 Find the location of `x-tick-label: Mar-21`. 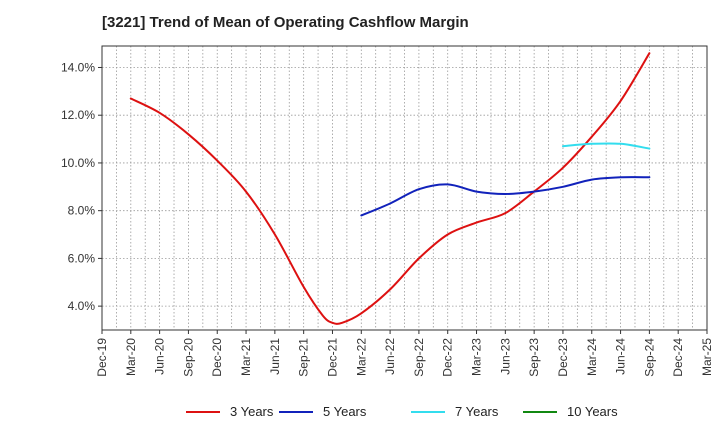

x-tick-label: Mar-21 is located at coordinates (246, 357).